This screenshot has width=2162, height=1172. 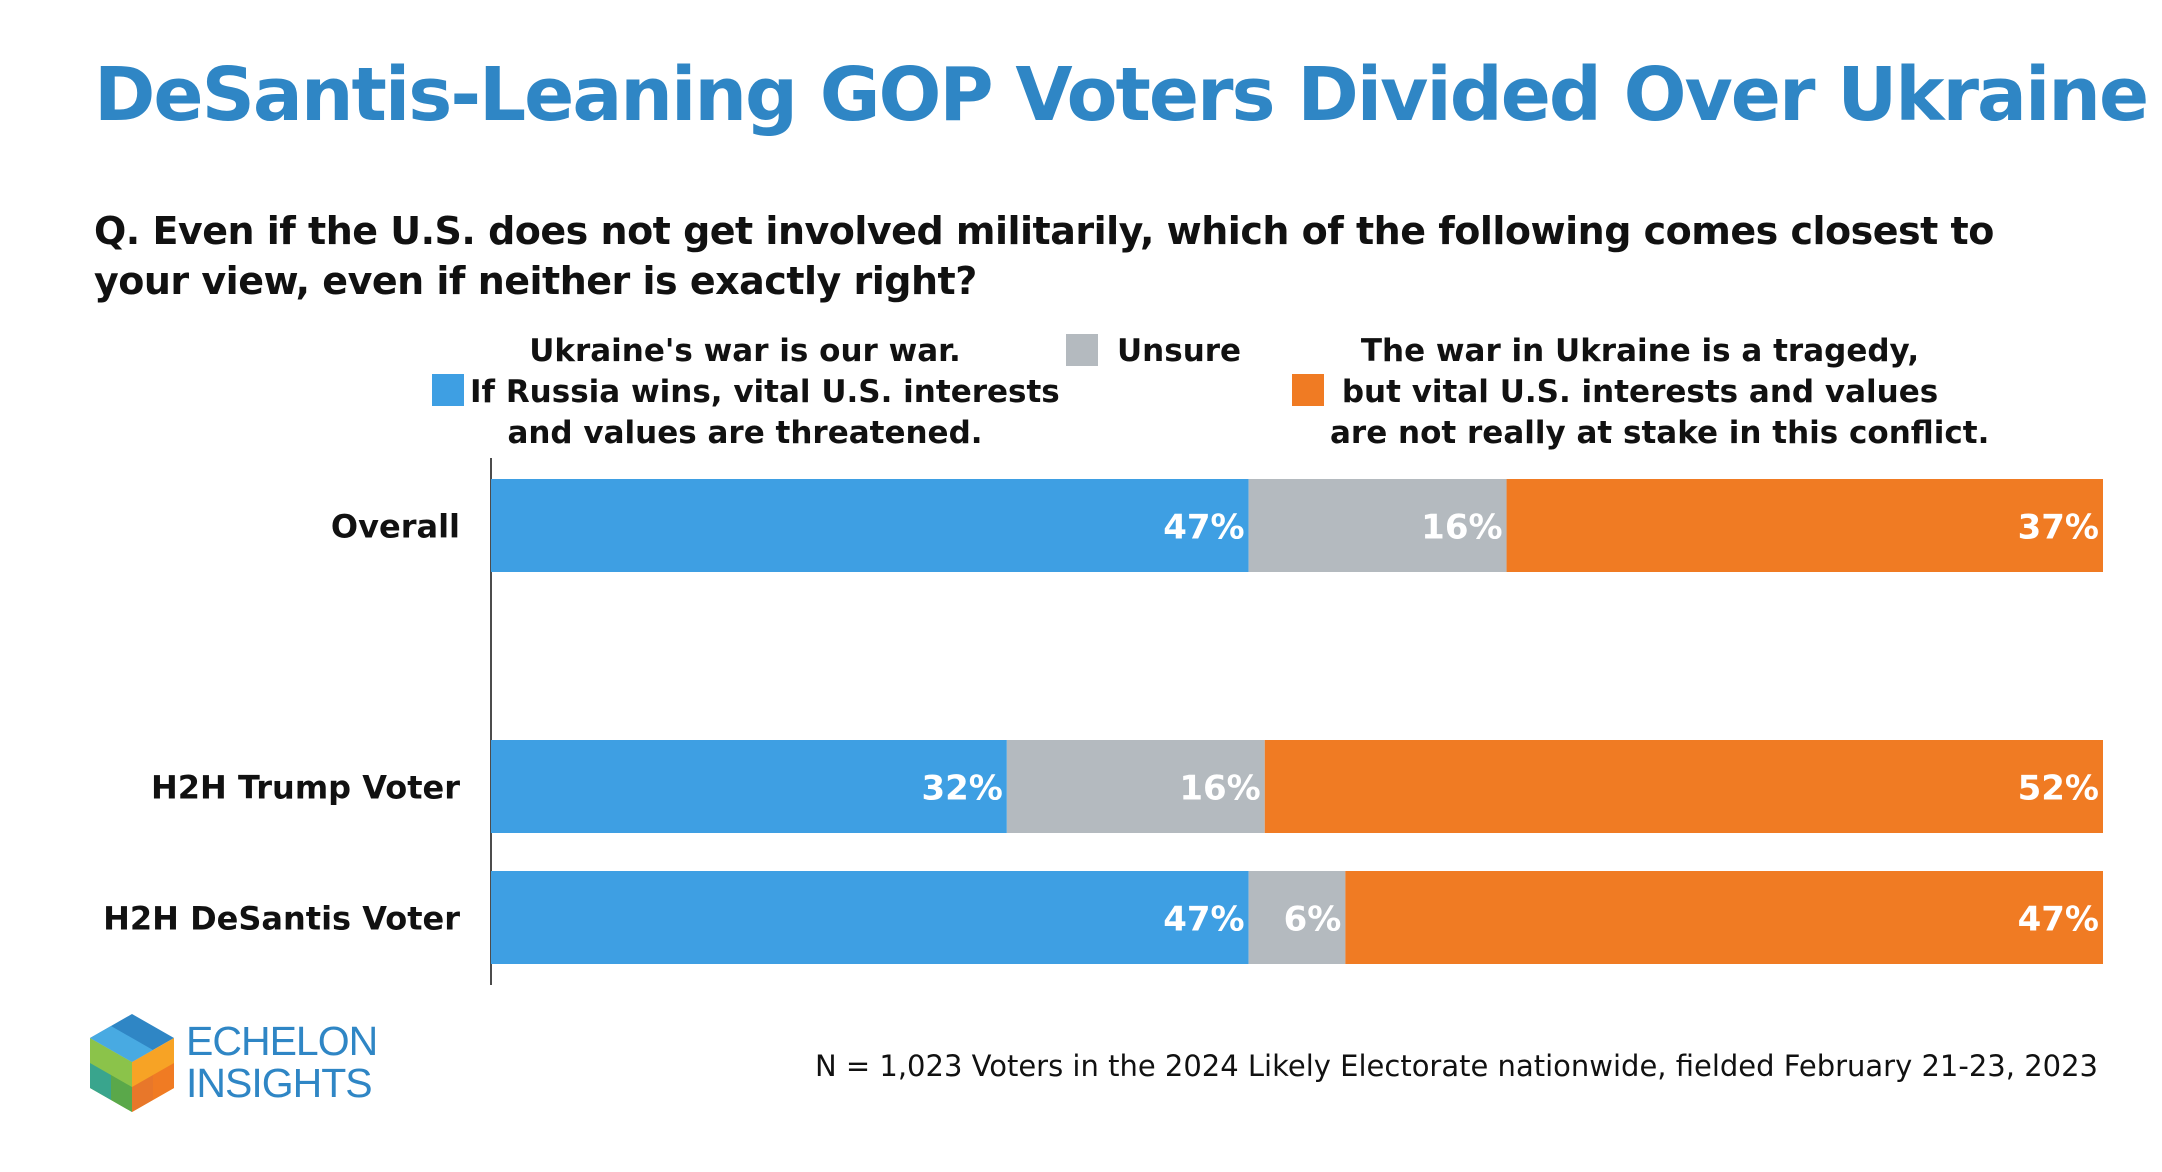 What do you see at coordinates (279, 1083) in the screenshot?
I see `logo-text-line-2: INSIGHTS` at bounding box center [279, 1083].